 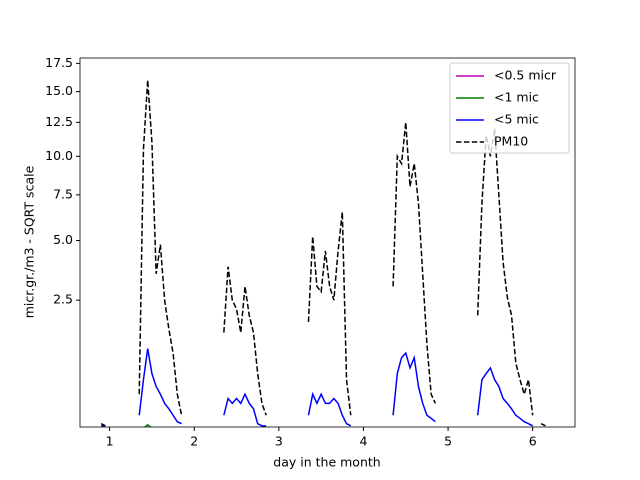 What do you see at coordinates (516, 97) in the screenshot?
I see `legend-label: <1 mic` at bounding box center [516, 97].